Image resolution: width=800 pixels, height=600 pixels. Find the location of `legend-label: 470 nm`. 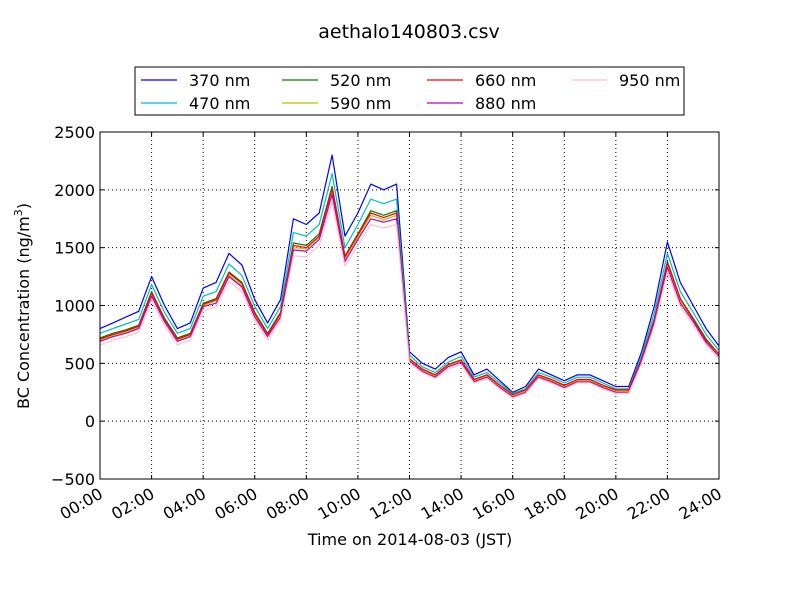

legend-label: 470 nm is located at coordinates (219, 103).